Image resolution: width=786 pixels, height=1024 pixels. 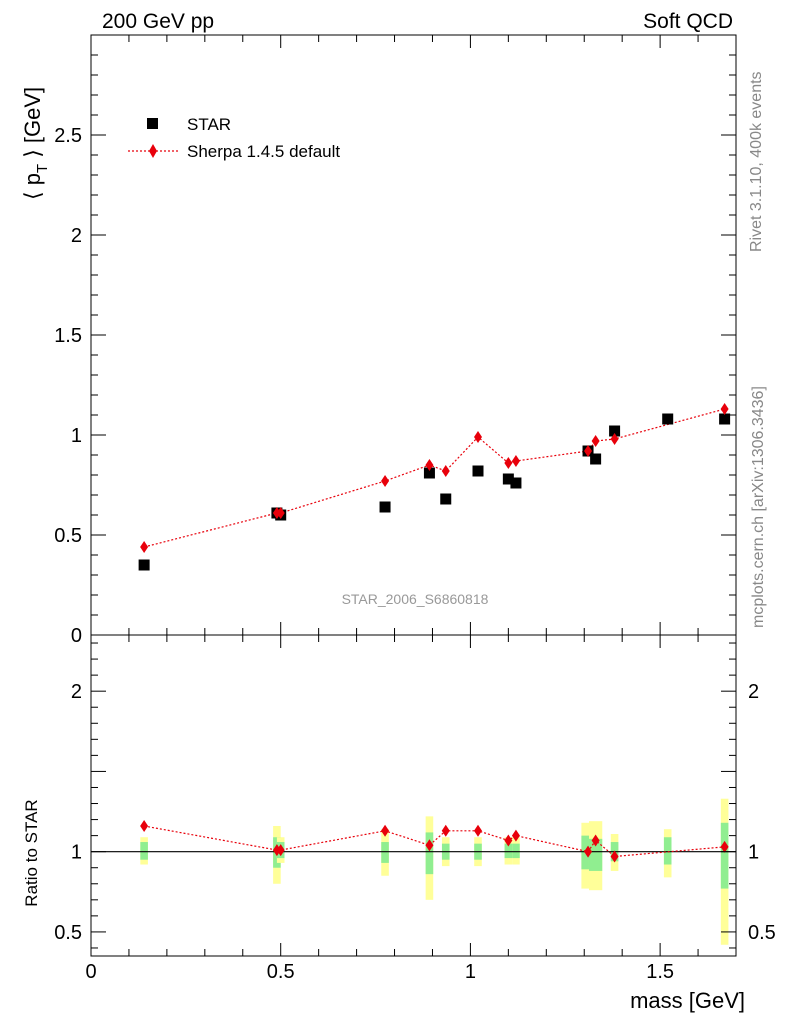 I want to click on main-y-tick-label: 2, so click(x=76, y=236).